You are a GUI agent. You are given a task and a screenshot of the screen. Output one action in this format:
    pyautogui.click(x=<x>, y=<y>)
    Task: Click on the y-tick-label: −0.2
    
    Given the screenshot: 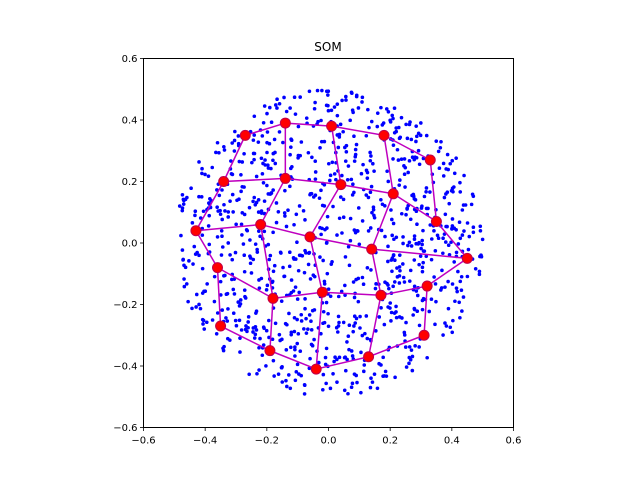 What is the action you would take?
    pyautogui.click(x=125, y=305)
    